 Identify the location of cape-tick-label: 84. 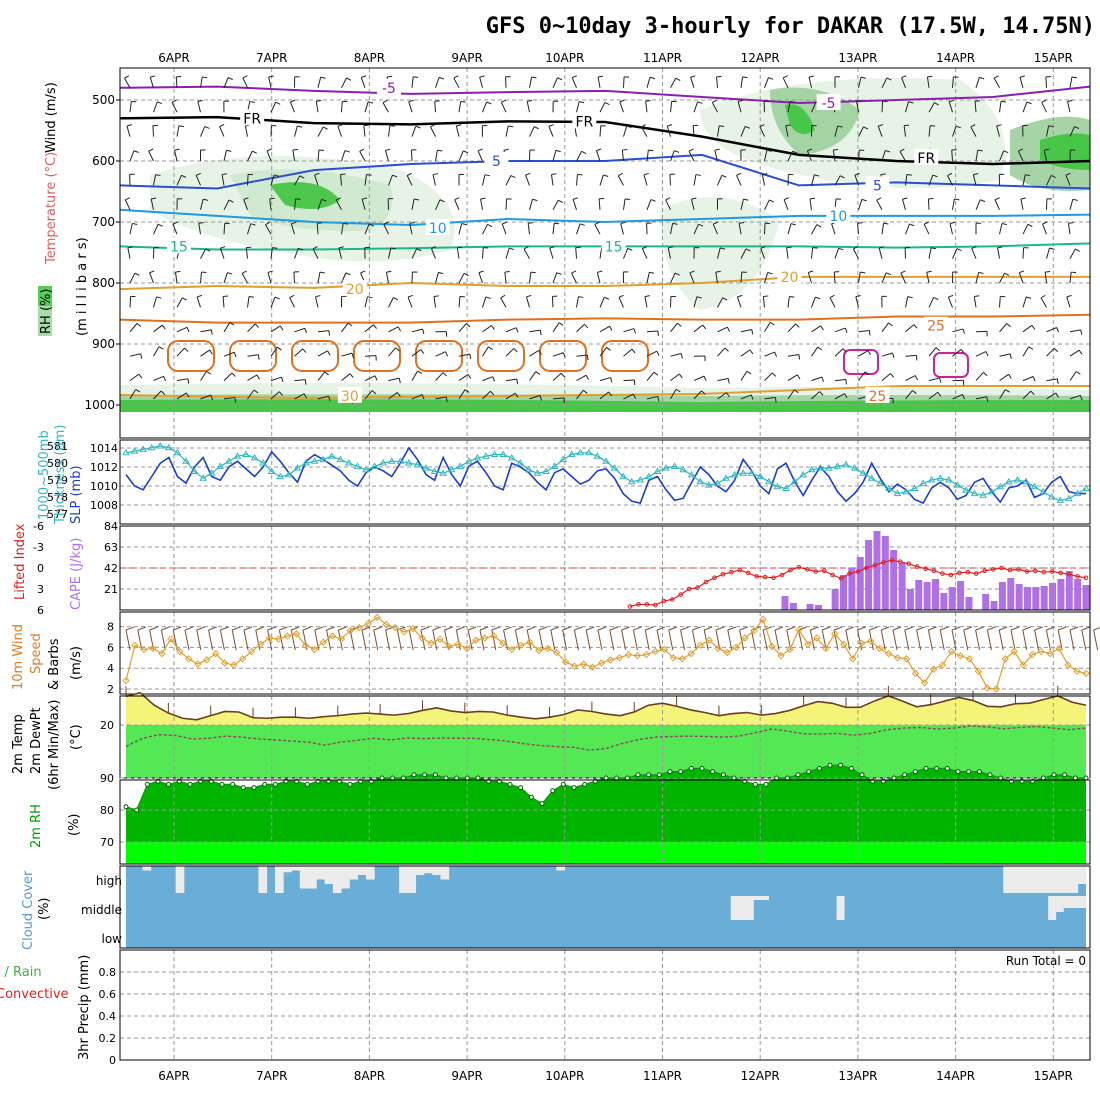
(111, 526).